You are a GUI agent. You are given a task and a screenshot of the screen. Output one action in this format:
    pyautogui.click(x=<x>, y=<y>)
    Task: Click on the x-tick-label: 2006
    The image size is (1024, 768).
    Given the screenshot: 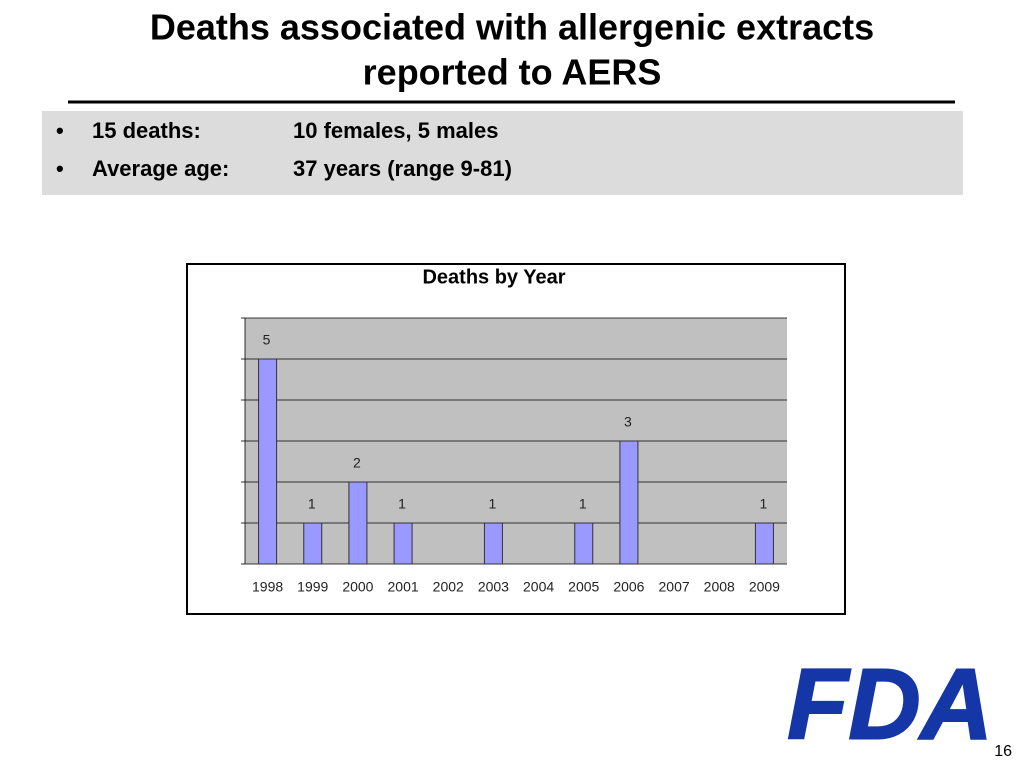 What is the action you would take?
    pyautogui.click(x=628, y=587)
    